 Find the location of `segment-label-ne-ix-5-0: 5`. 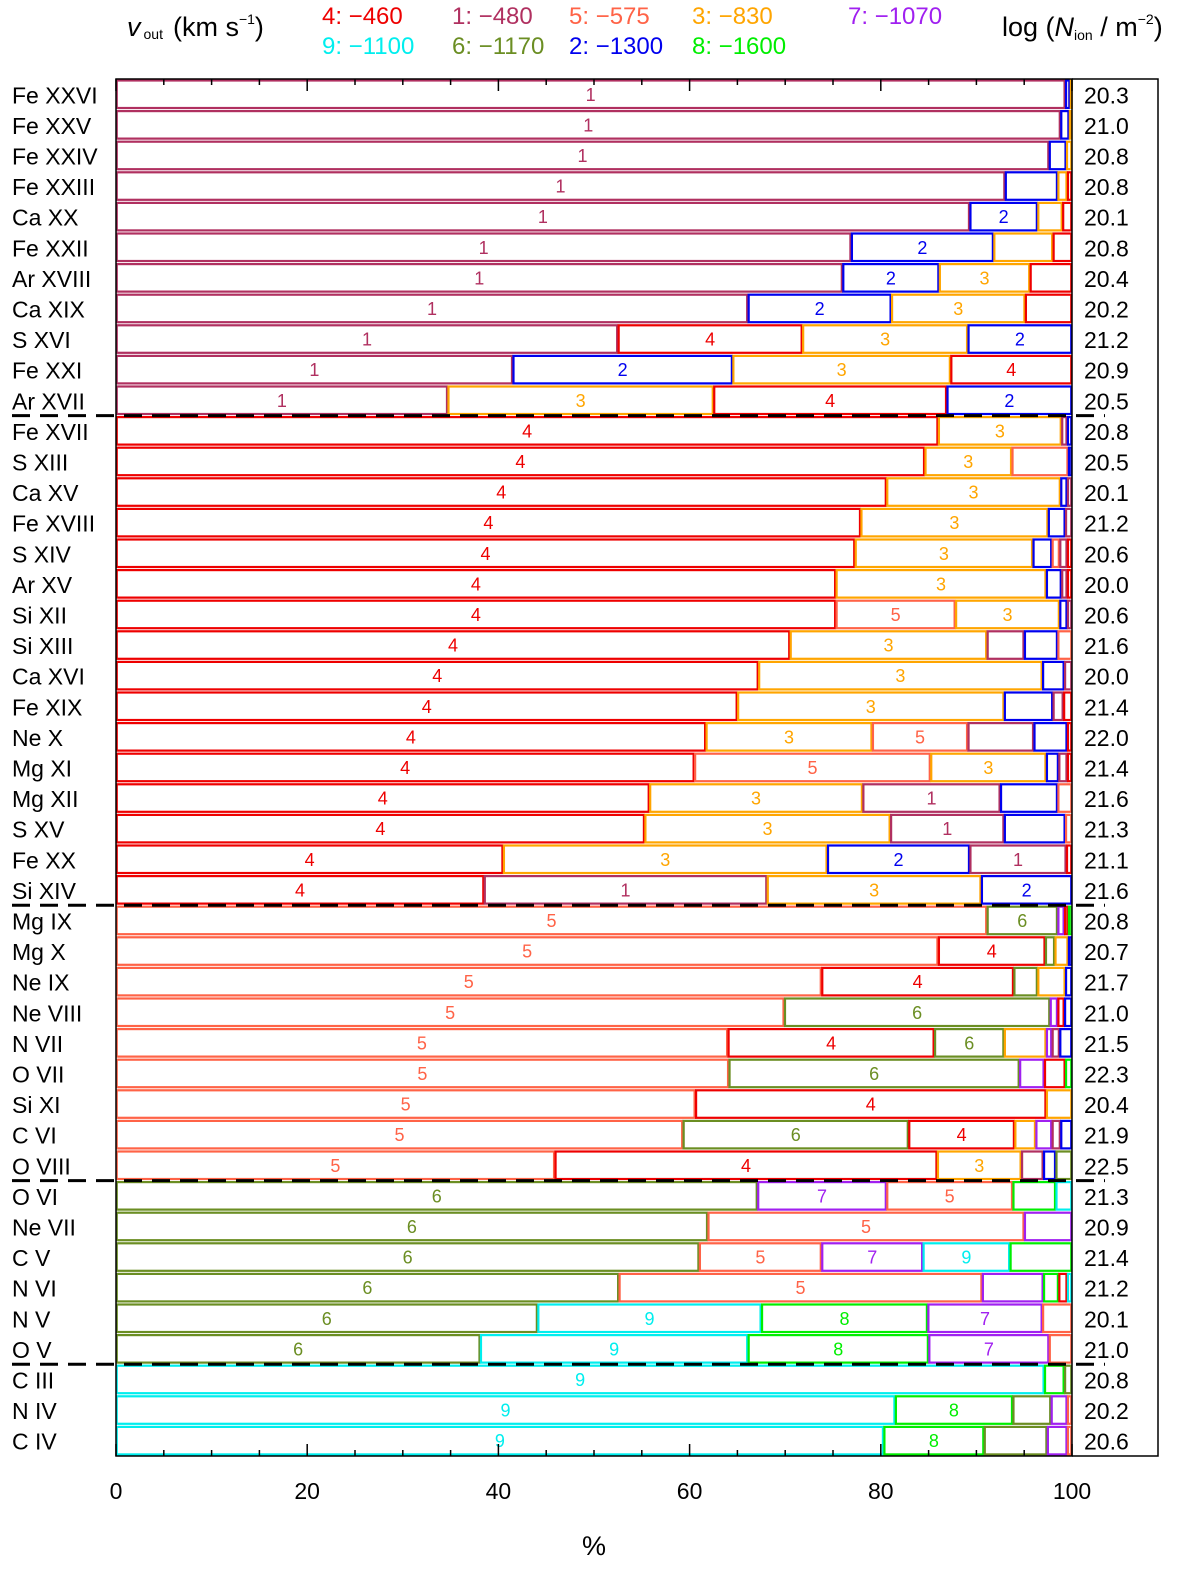

segment-label-ne-ix-5-0: 5 is located at coordinates (469, 982).